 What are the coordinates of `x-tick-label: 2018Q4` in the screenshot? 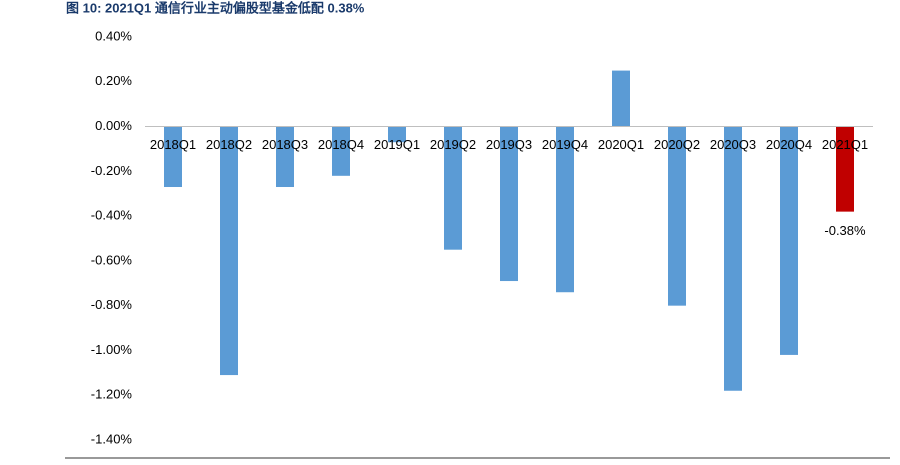 It's located at (341, 144).